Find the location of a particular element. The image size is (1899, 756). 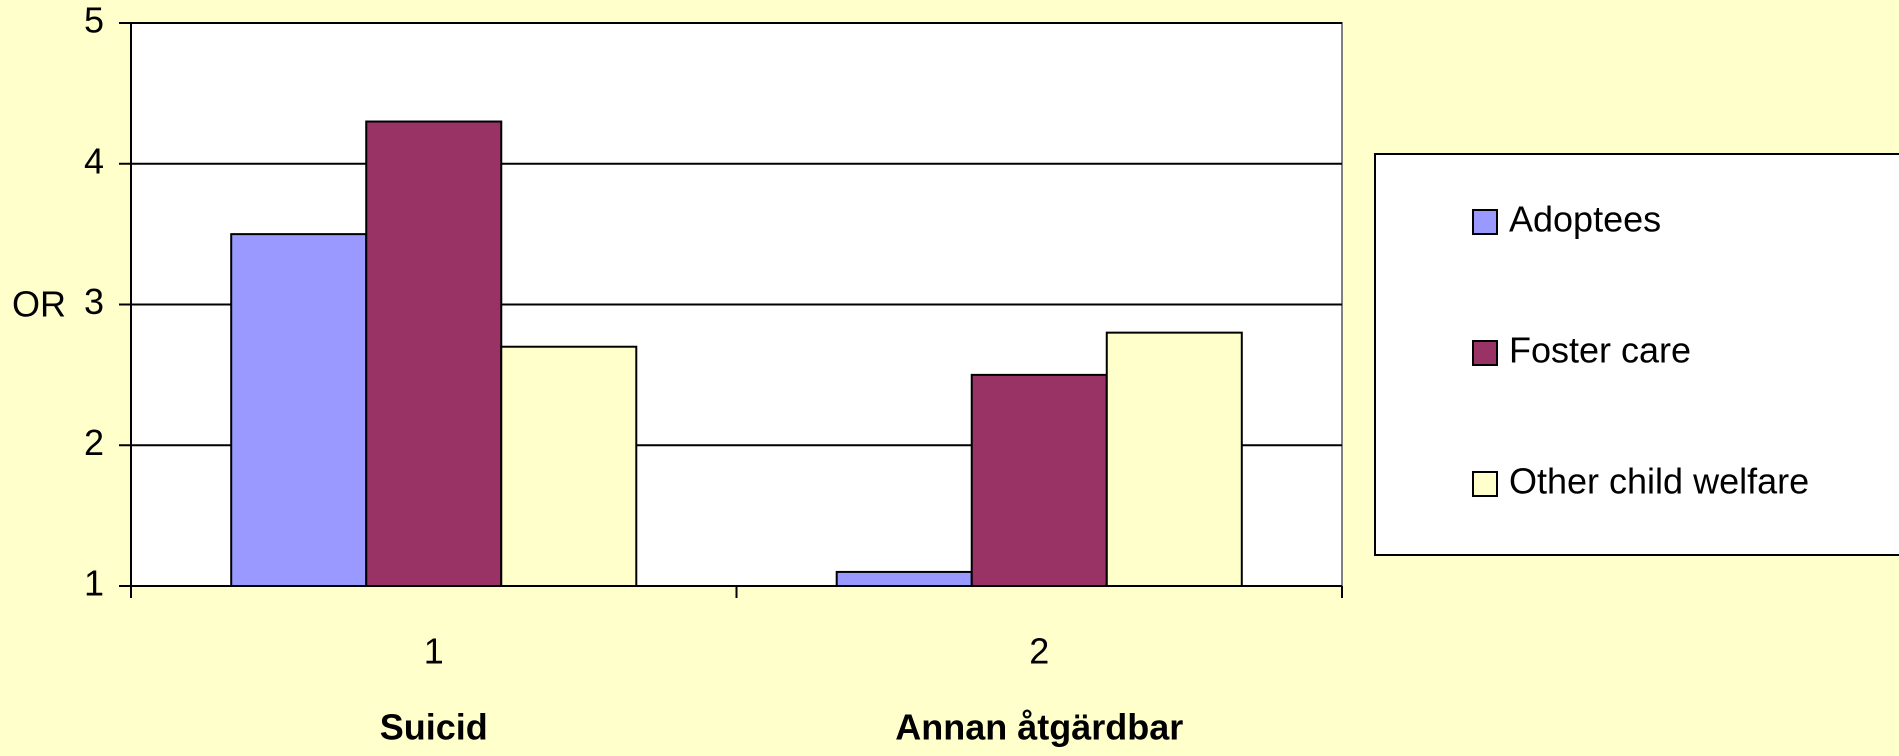

legend is located at coordinates (1636, 354).